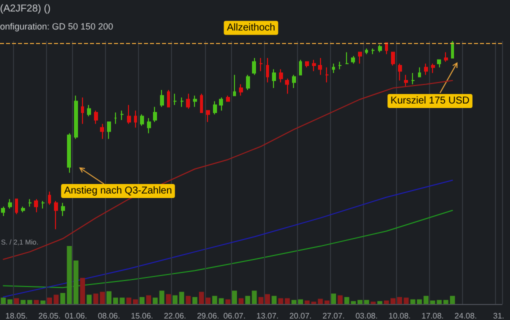  I want to click on x-tick-label: 29.06., so click(208, 316).